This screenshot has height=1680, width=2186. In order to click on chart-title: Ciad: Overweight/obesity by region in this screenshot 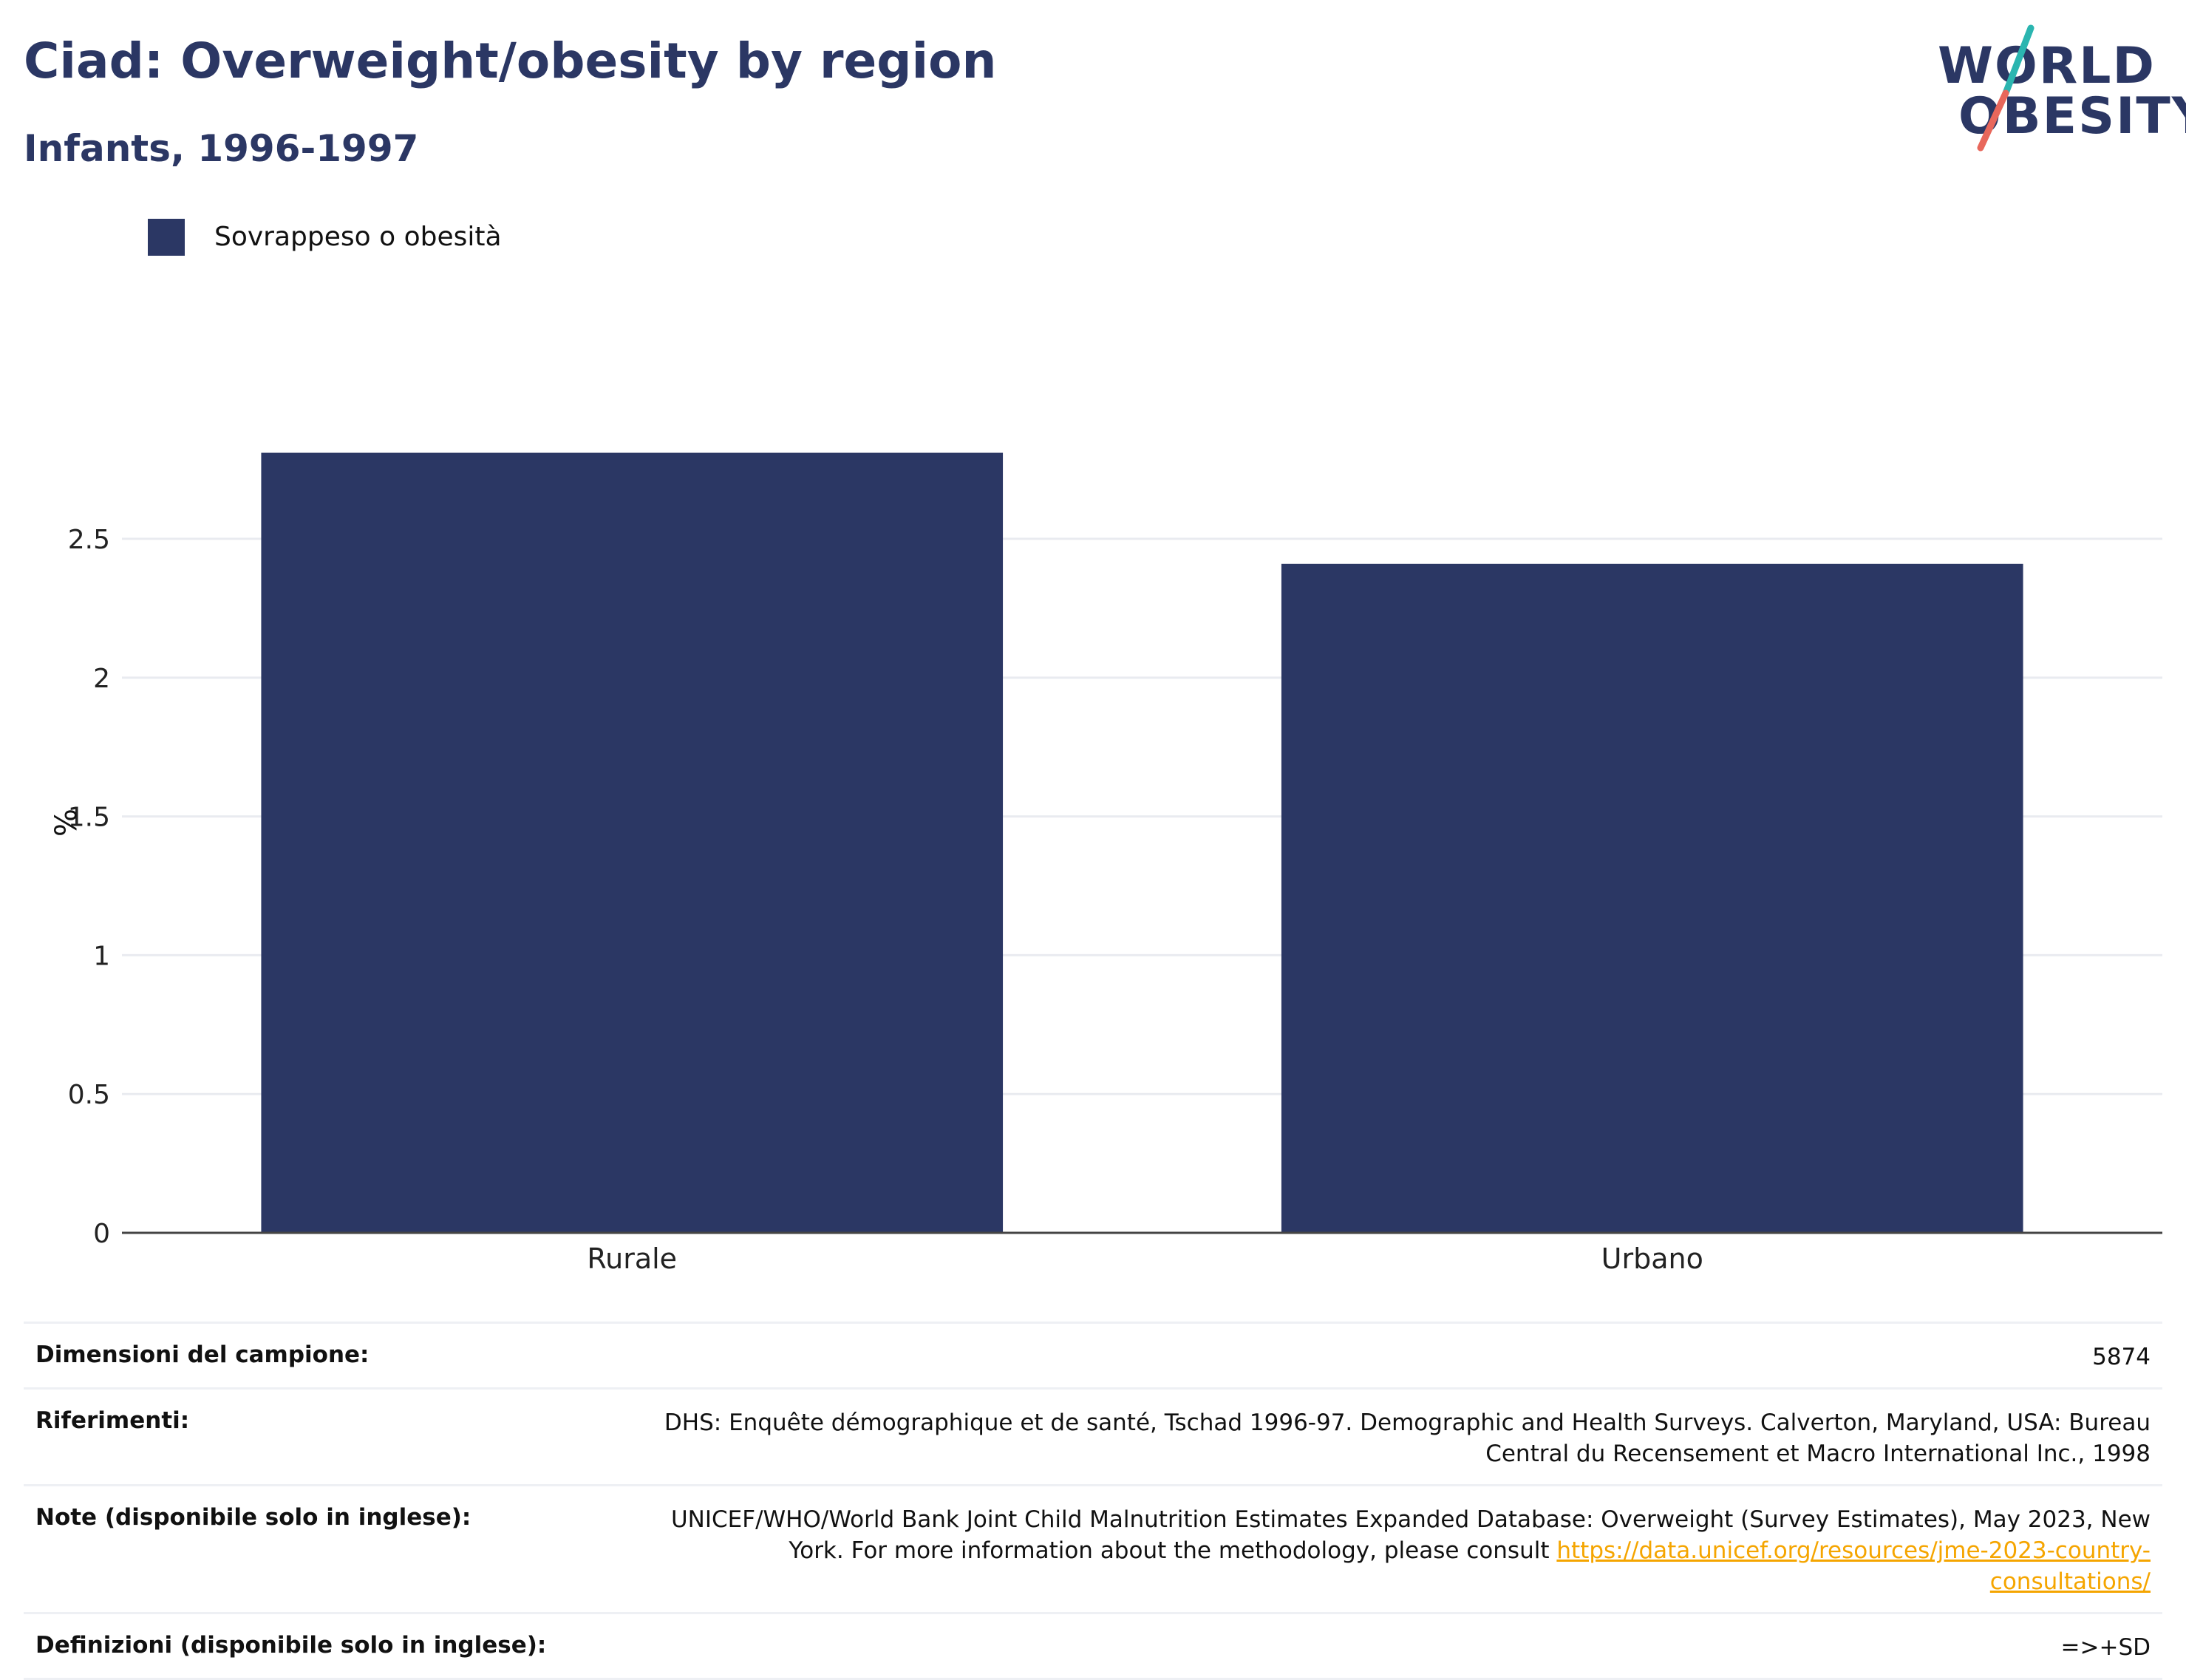, I will do `click(511, 61)`.